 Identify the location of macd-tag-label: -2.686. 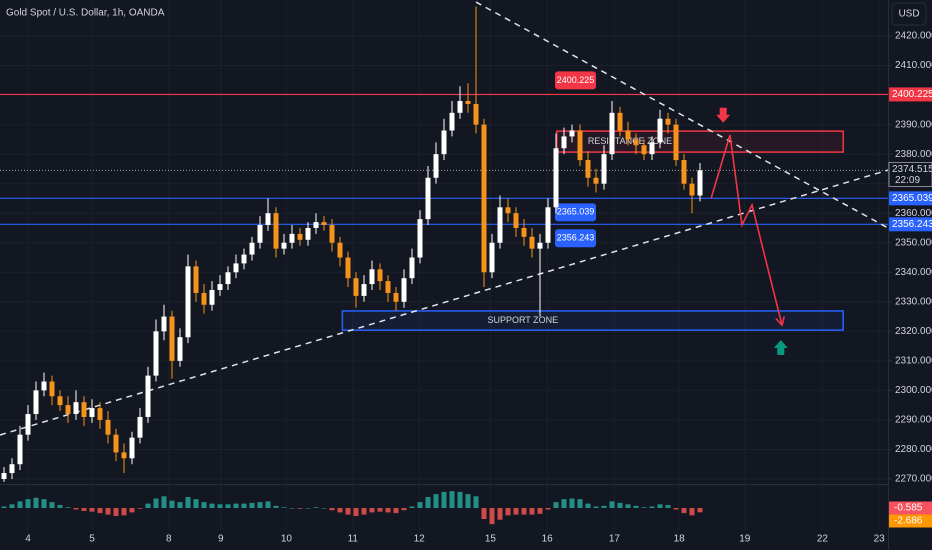
(908, 521).